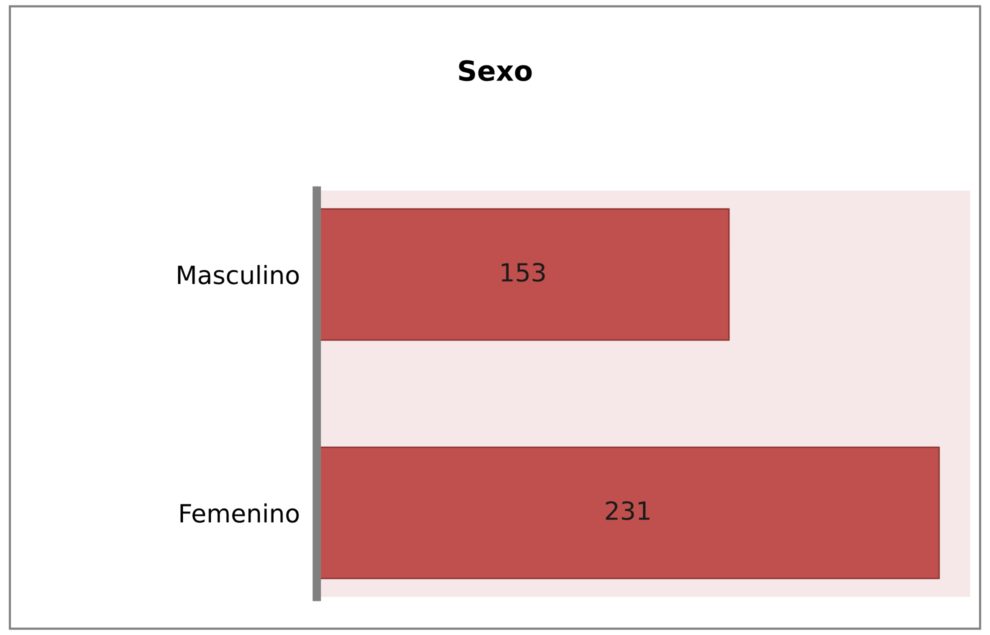 Image resolution: width=990 pixels, height=635 pixels. I want to click on data-label: 153, so click(523, 272).